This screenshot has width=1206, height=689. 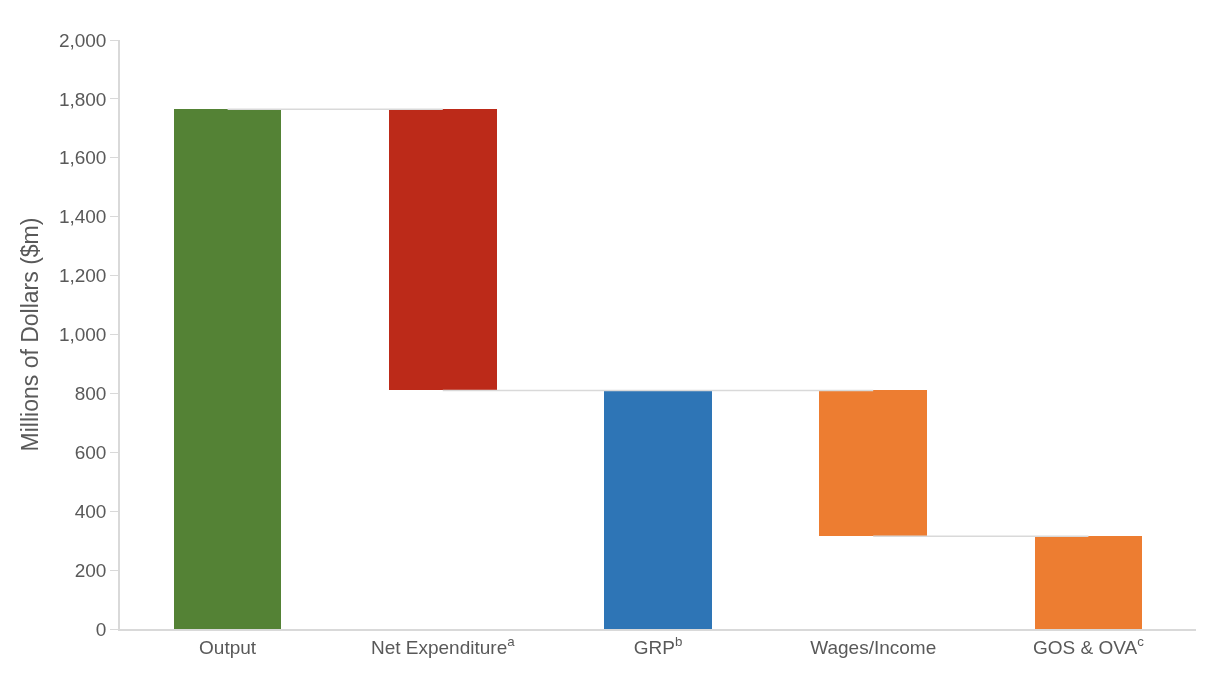 What do you see at coordinates (101, 629) in the screenshot?
I see `y-tick-label: 0` at bounding box center [101, 629].